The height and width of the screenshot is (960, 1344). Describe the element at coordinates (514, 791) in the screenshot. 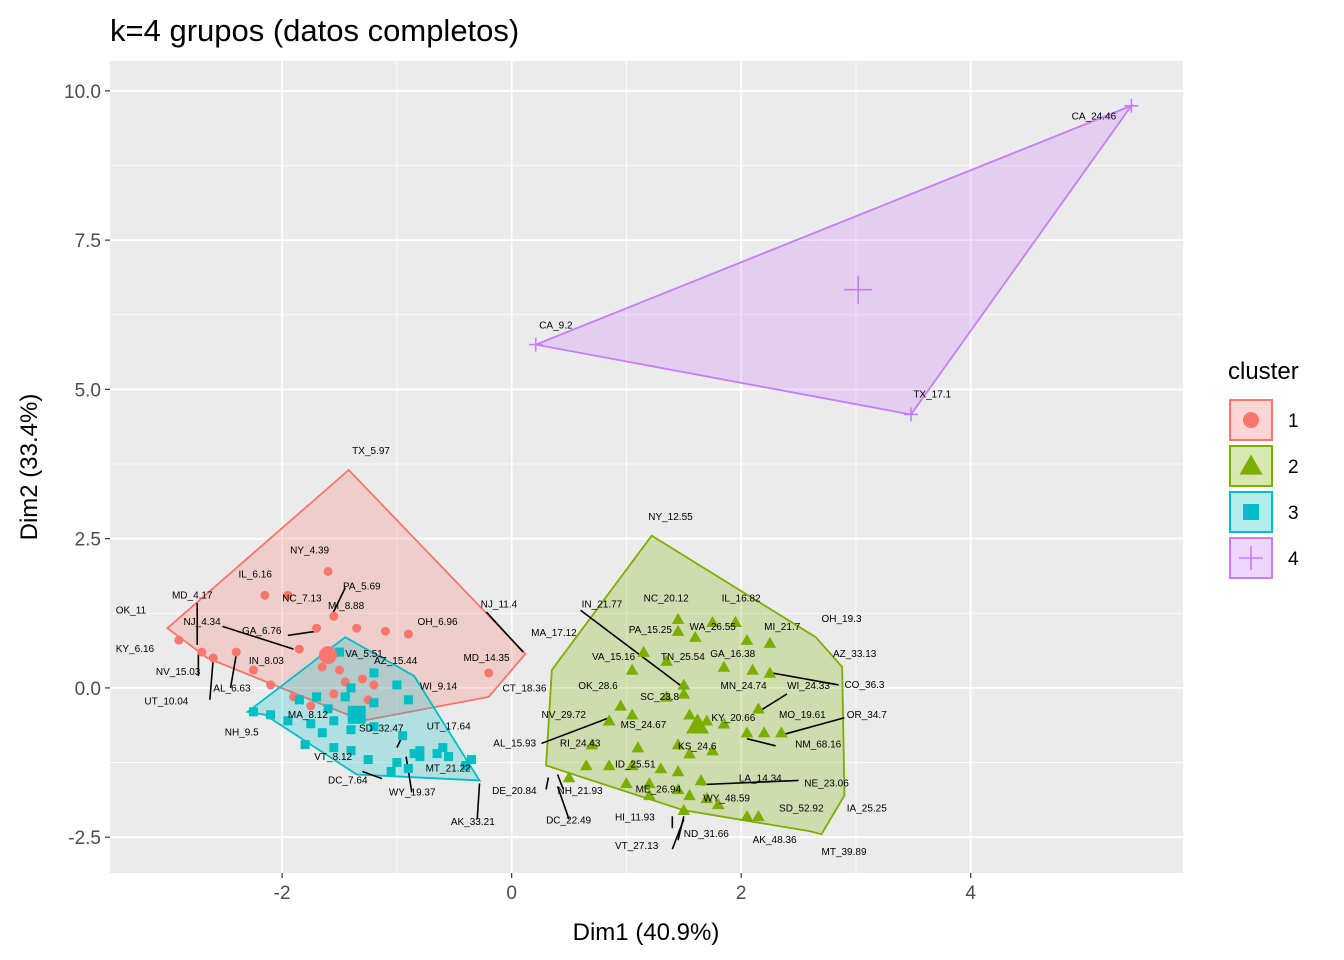

I see `point-label: DE_20.84` at that location.